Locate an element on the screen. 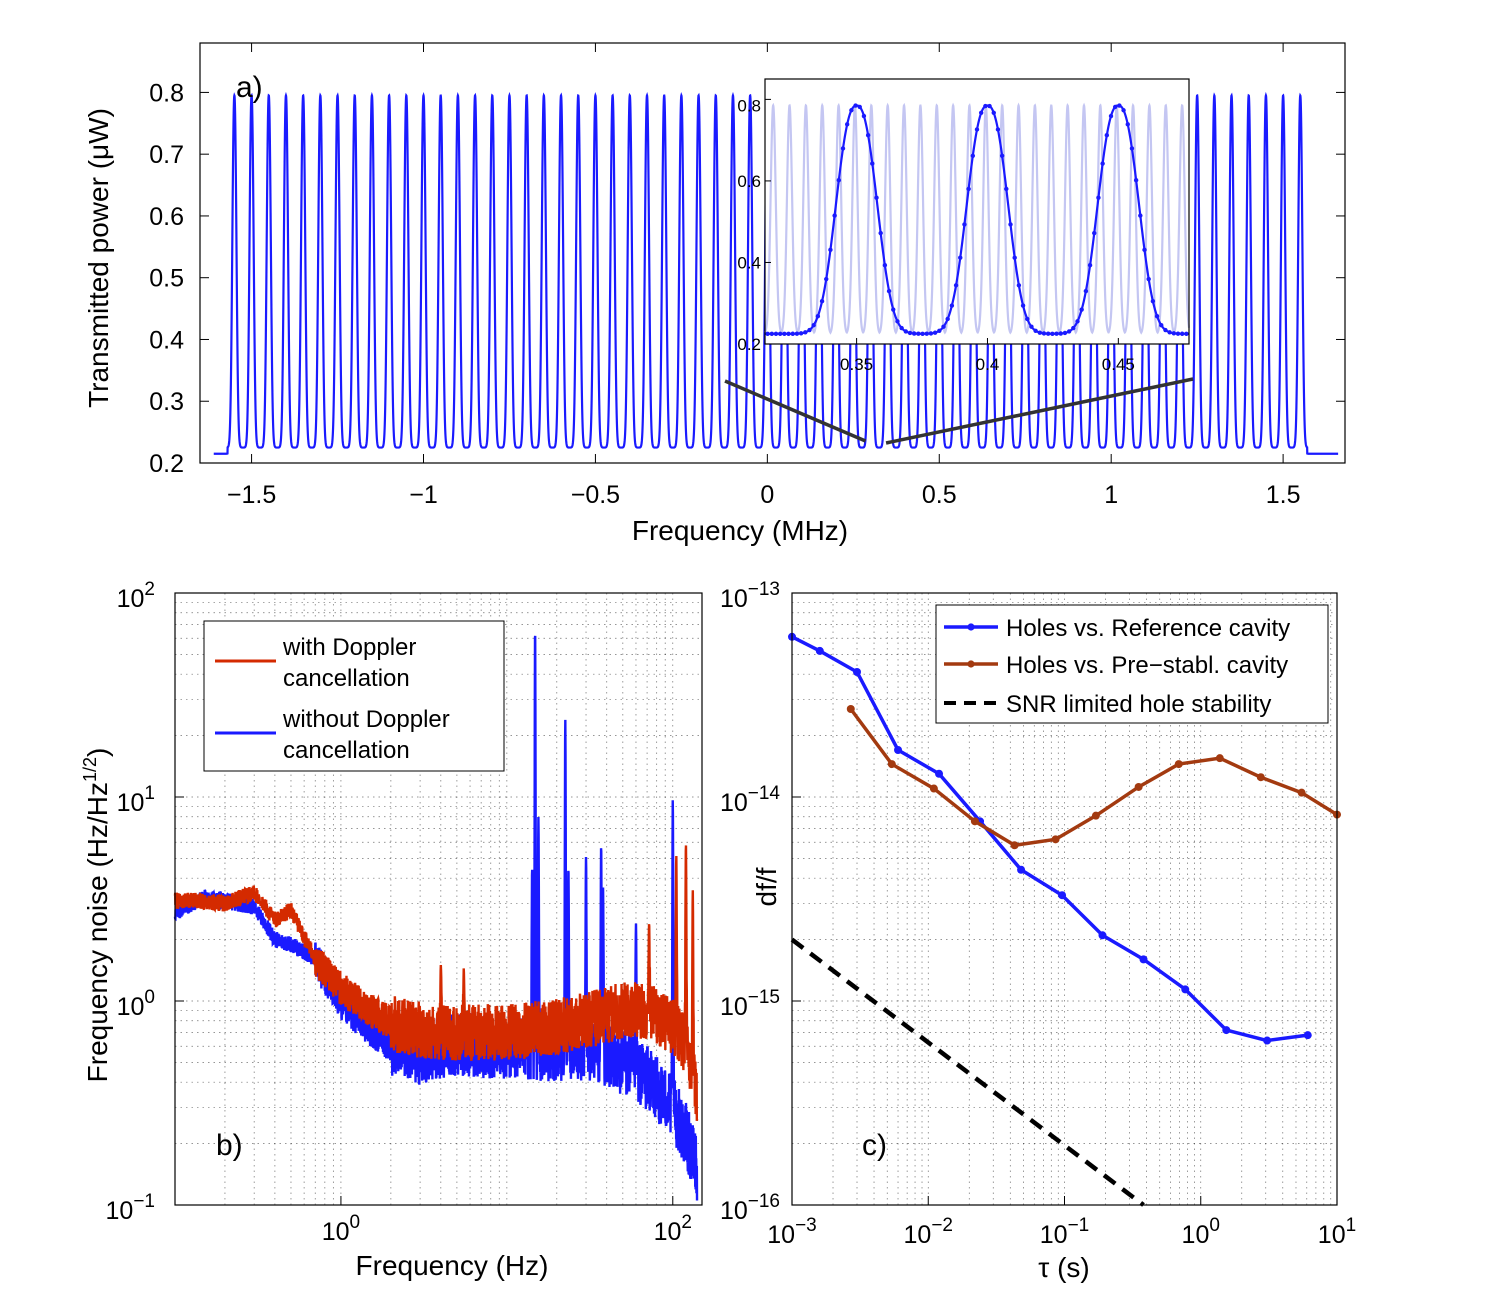  panel-b-y-tick-label-exp: −1 is located at coordinates (144, 1201).